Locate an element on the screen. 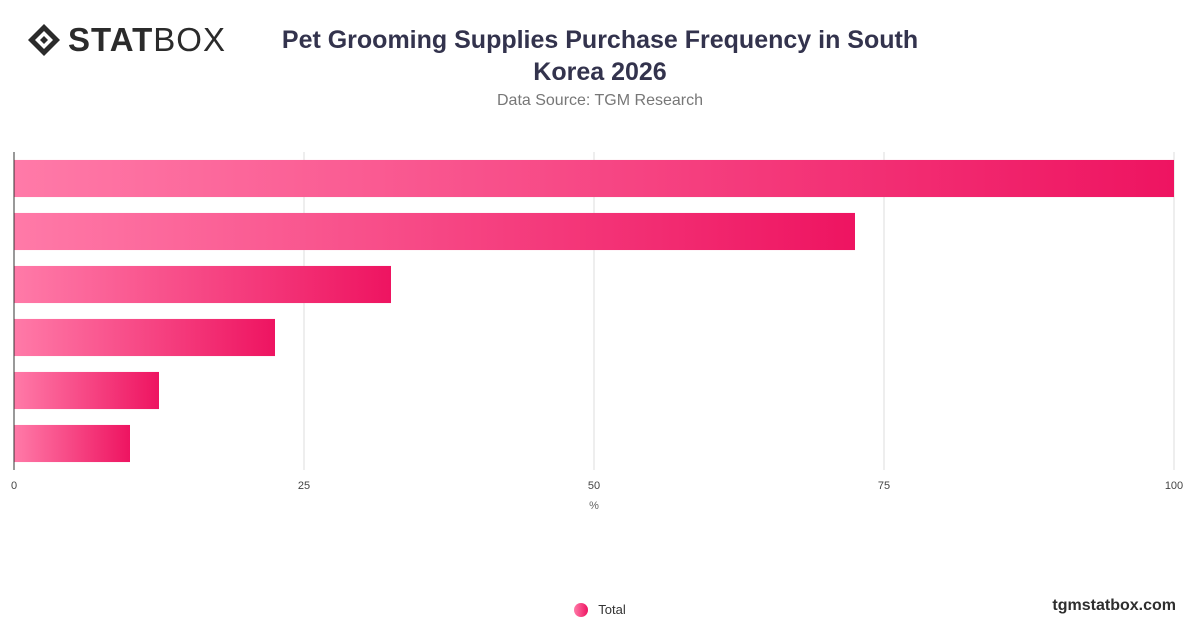 The height and width of the screenshot is (628, 1200). x-tick-label: 0 is located at coordinates (14, 486).